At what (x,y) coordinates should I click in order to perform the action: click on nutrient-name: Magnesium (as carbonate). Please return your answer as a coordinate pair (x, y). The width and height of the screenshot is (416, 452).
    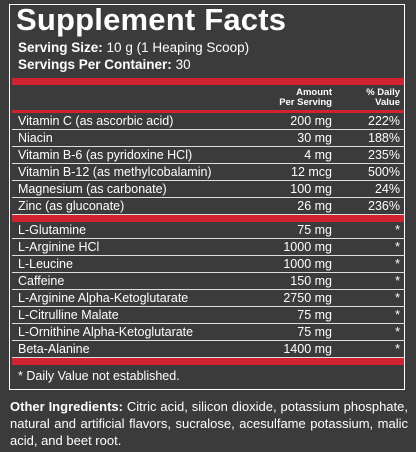
    Looking at the image, I should click on (92, 189).